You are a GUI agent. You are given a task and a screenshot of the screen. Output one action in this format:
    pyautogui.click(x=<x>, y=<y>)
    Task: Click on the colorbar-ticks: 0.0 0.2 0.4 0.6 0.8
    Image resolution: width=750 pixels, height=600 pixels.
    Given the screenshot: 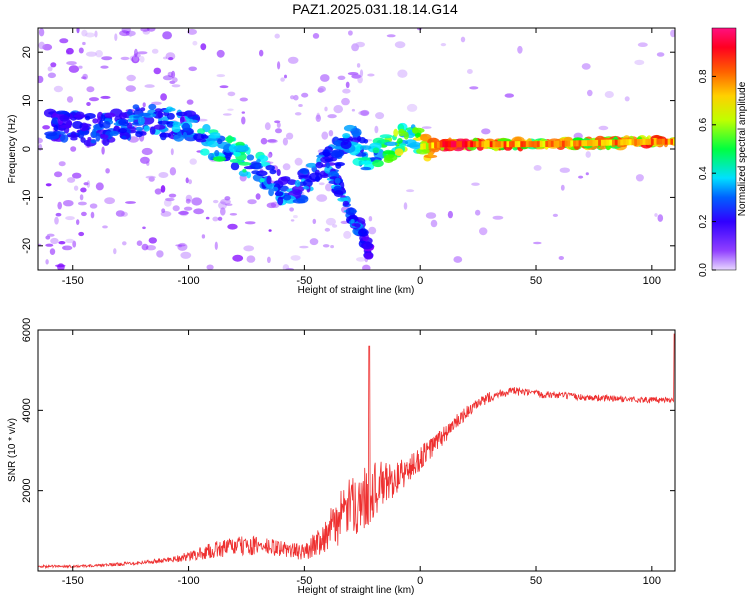 What is the action you would take?
    pyautogui.click(x=707, y=173)
    